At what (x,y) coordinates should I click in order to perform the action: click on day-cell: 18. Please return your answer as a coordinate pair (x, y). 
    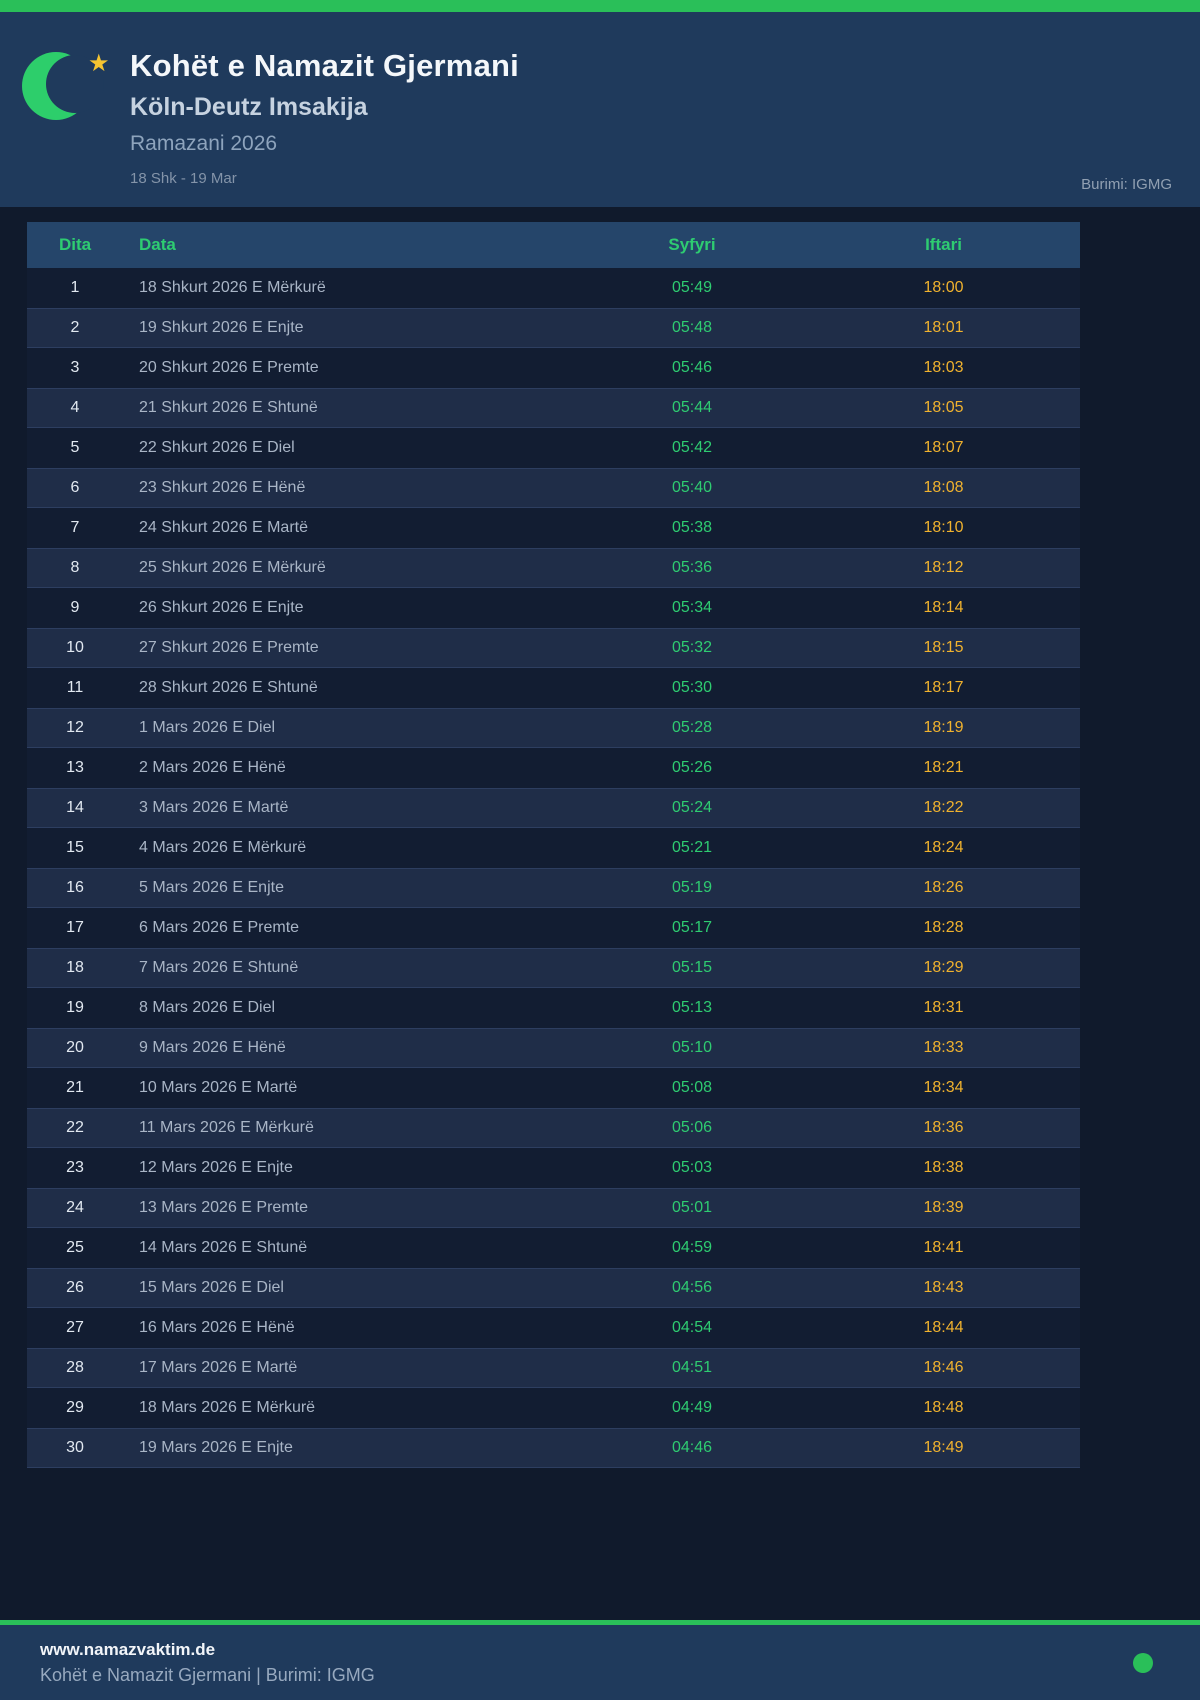
    Looking at the image, I should click on (75, 967).